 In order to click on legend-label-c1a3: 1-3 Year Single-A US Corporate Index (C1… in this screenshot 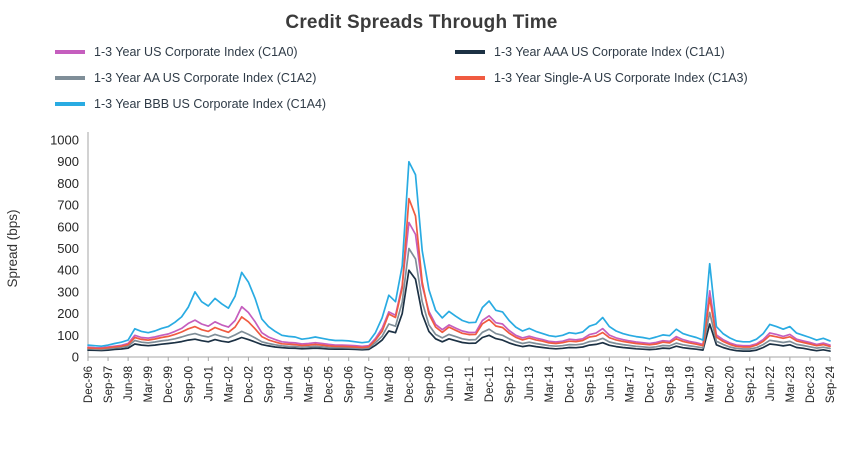, I will do `click(621, 78)`.